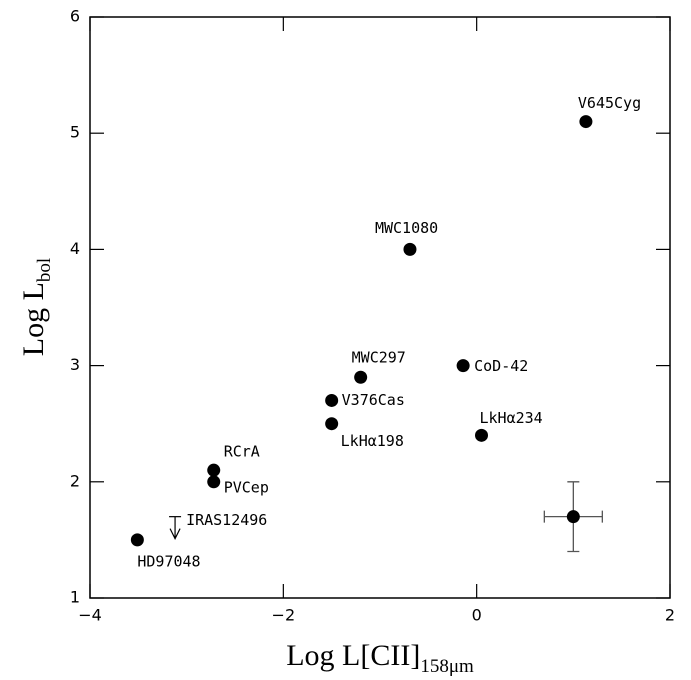 This screenshot has height=680, width=691. What do you see at coordinates (168, 561) in the screenshot?
I see `point-label: HD97048` at bounding box center [168, 561].